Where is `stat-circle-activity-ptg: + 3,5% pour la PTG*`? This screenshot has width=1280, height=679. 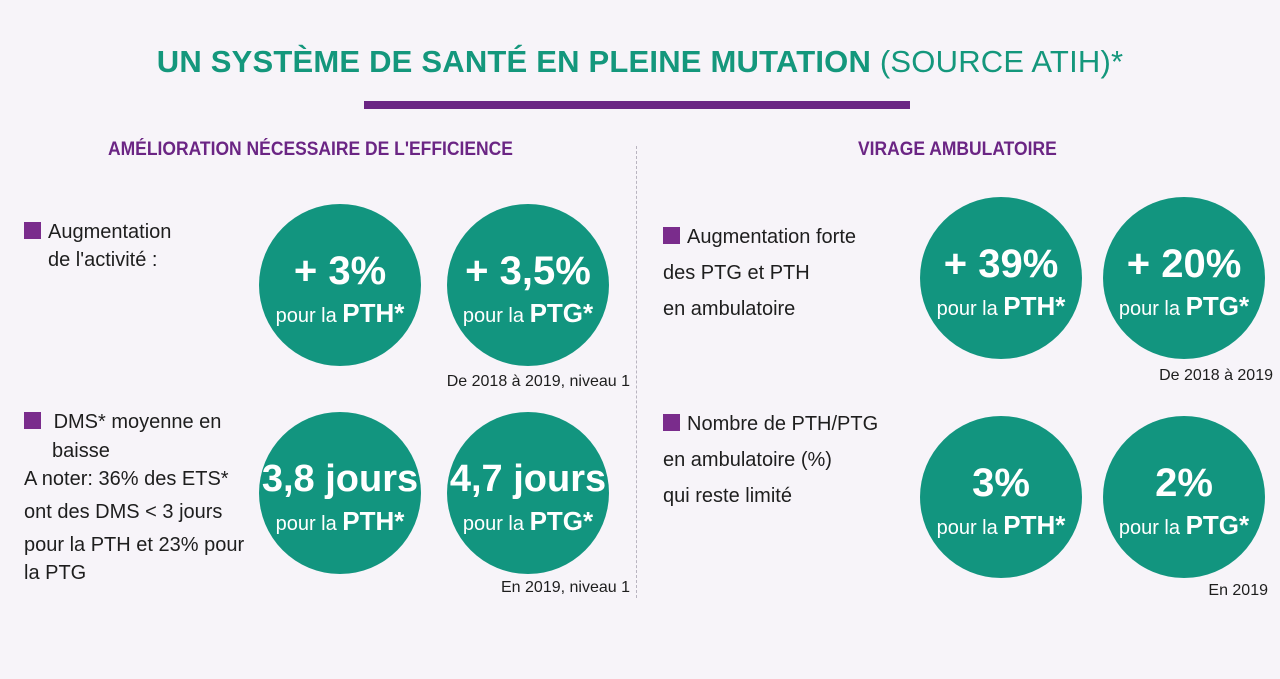
stat-circle-activity-ptg: + 3,5% pour la PTG* is located at coordinates (528, 285).